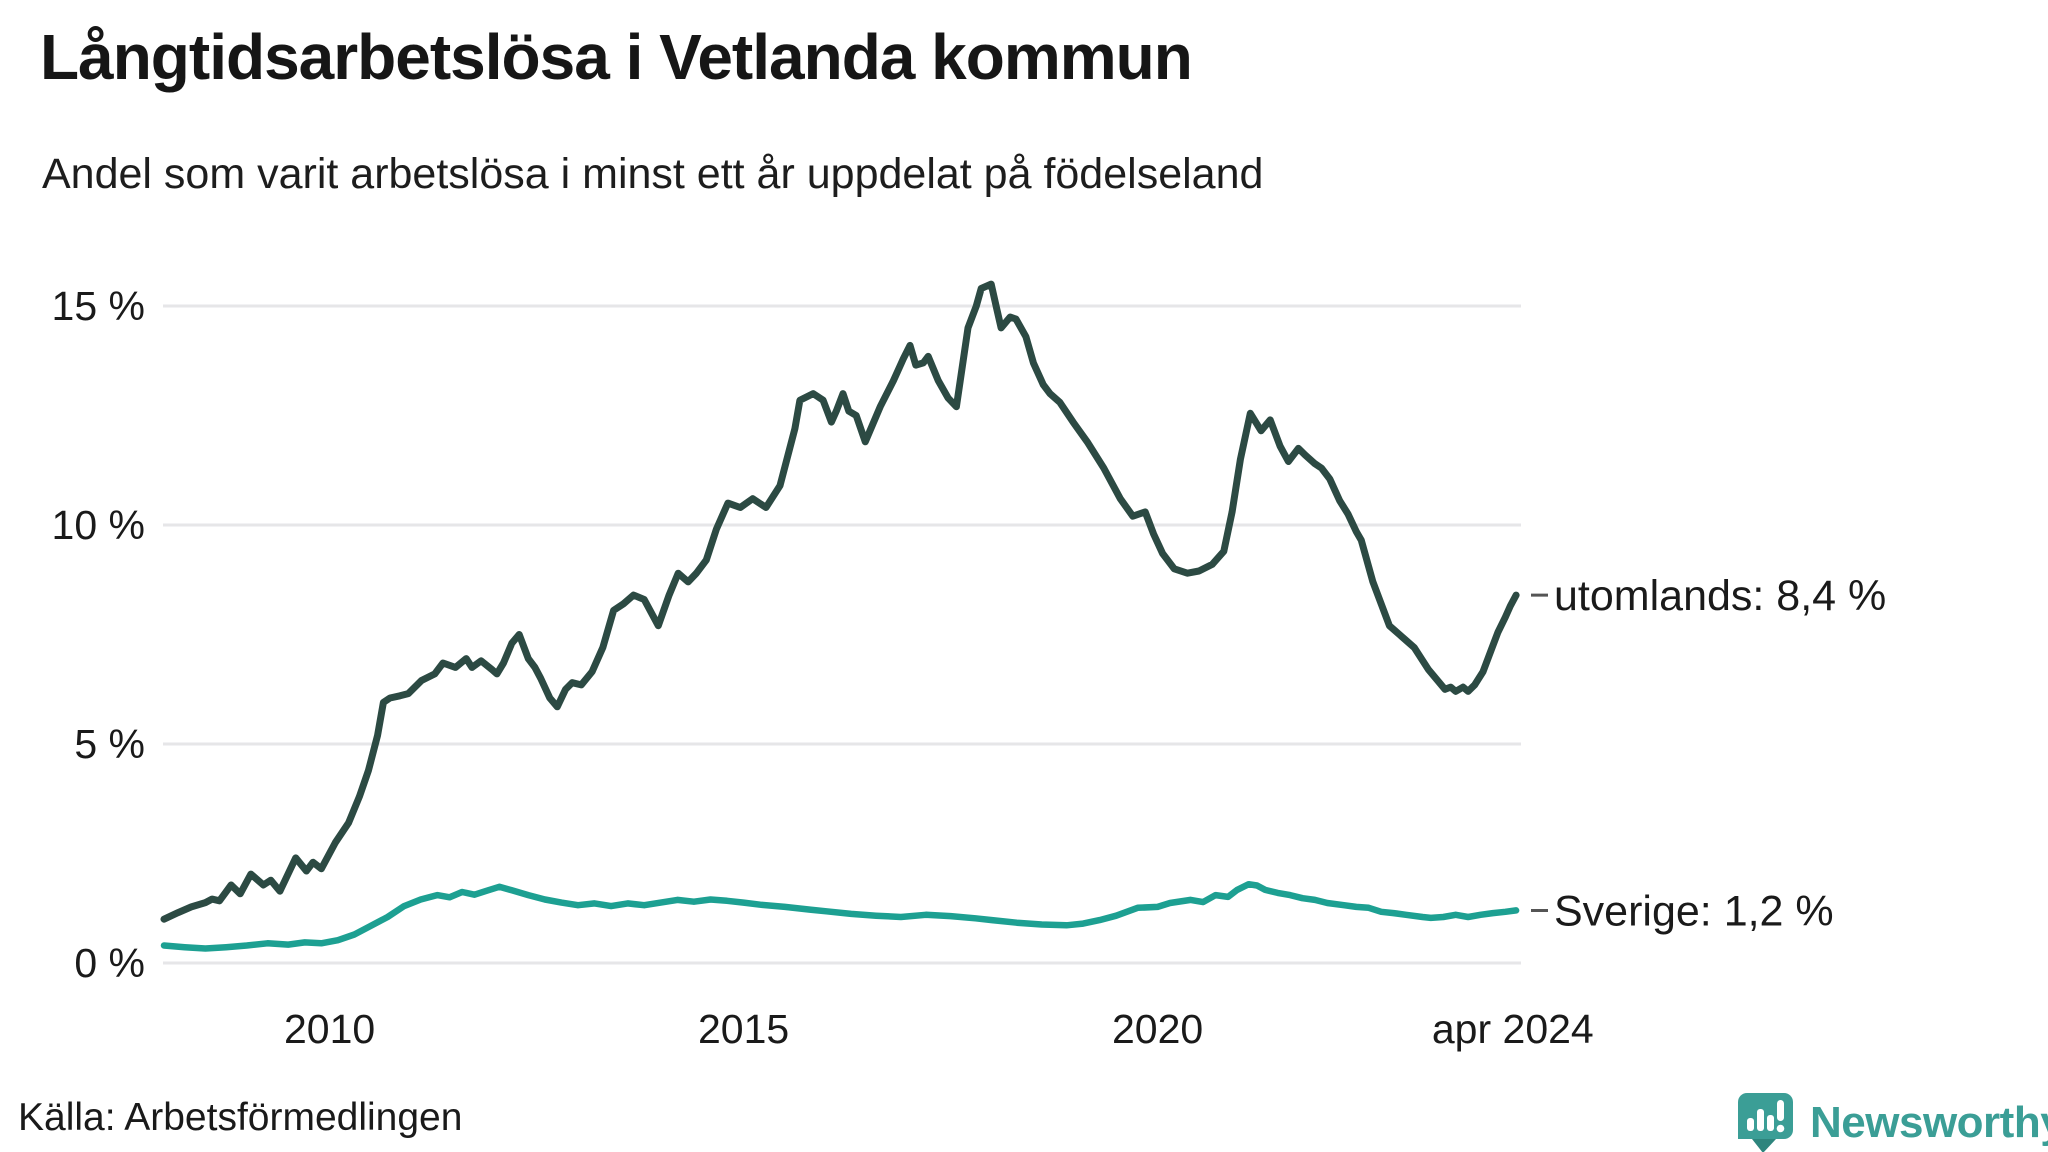  What do you see at coordinates (98, 306) in the screenshot?
I see `y-axis-label-15: 15 %` at bounding box center [98, 306].